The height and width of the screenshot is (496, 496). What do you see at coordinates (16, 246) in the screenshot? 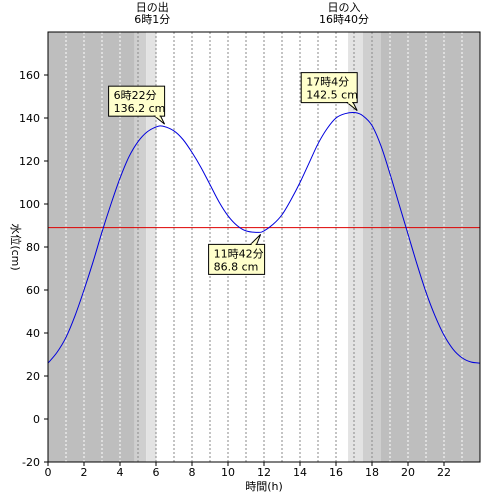
I see `y-axis-title: 水位(cm)` at bounding box center [16, 246].